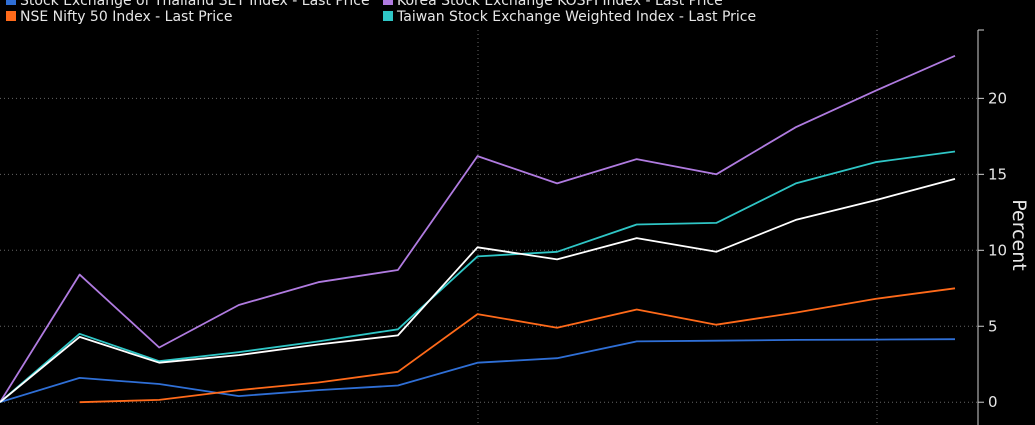 The image size is (1035, 425). What do you see at coordinates (388, 16) in the screenshot?
I see `legend-swatch-taiwan-taiex` at bounding box center [388, 16].